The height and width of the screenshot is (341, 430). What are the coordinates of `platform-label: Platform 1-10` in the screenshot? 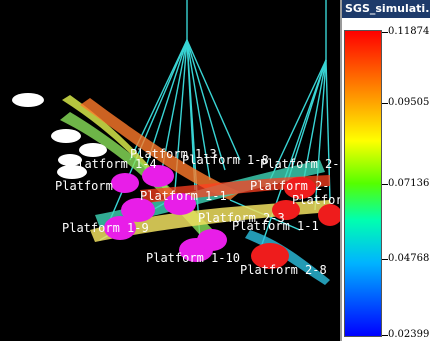 It's located at (193, 258).